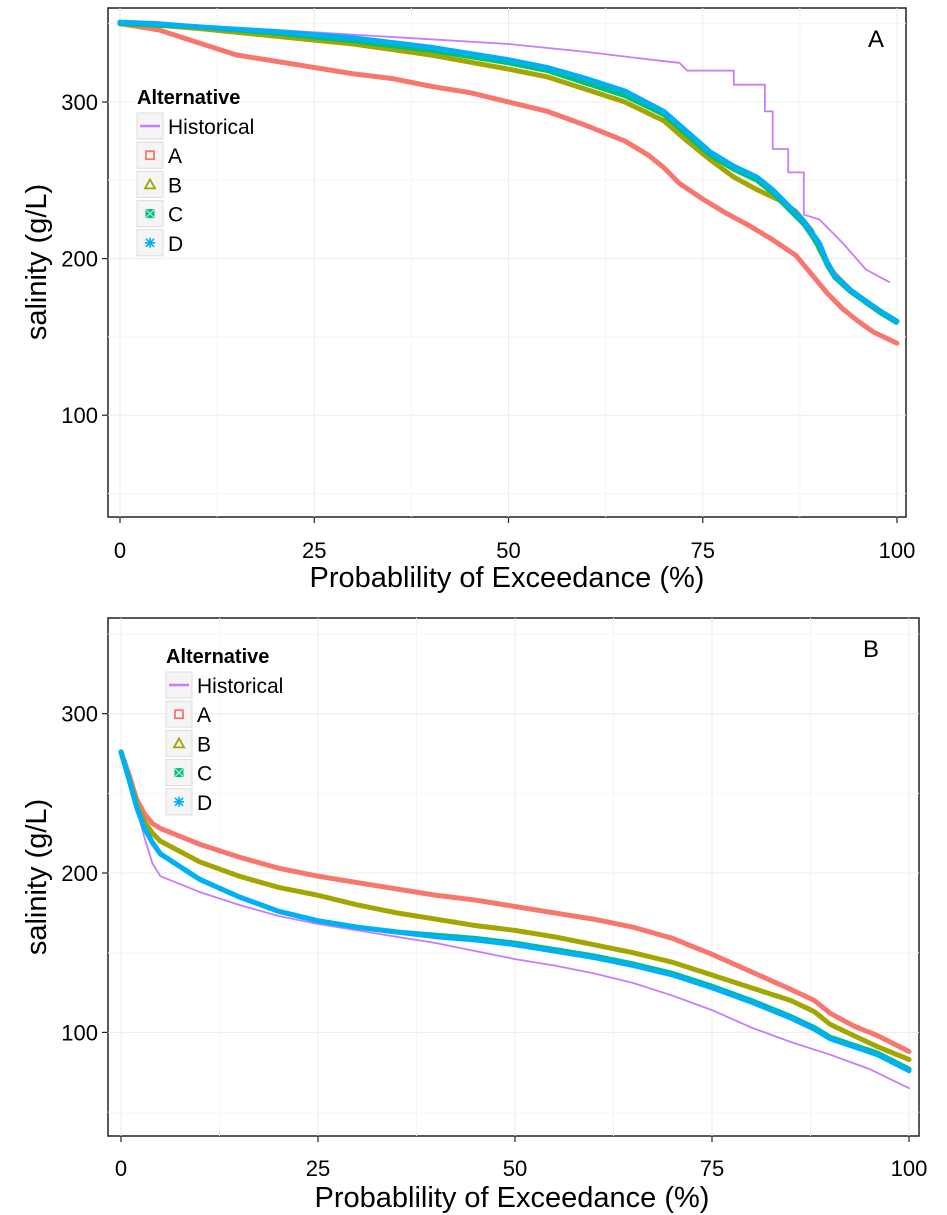  I want to click on y-ticks-a: 100 200 300, so click(84, 259).